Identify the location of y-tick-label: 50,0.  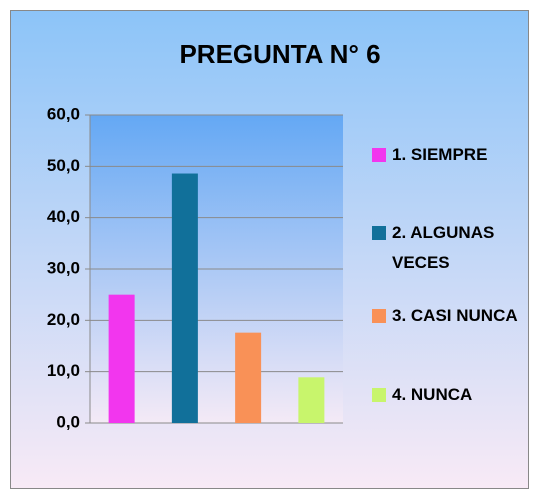
(63, 165).